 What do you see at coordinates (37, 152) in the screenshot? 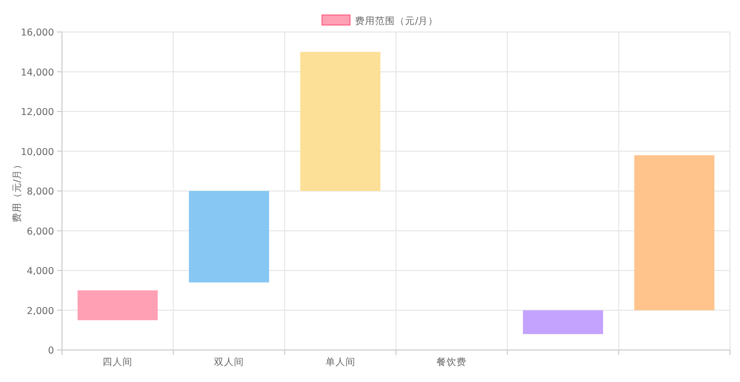
I see `y-tick-label: 10,000` at bounding box center [37, 152].